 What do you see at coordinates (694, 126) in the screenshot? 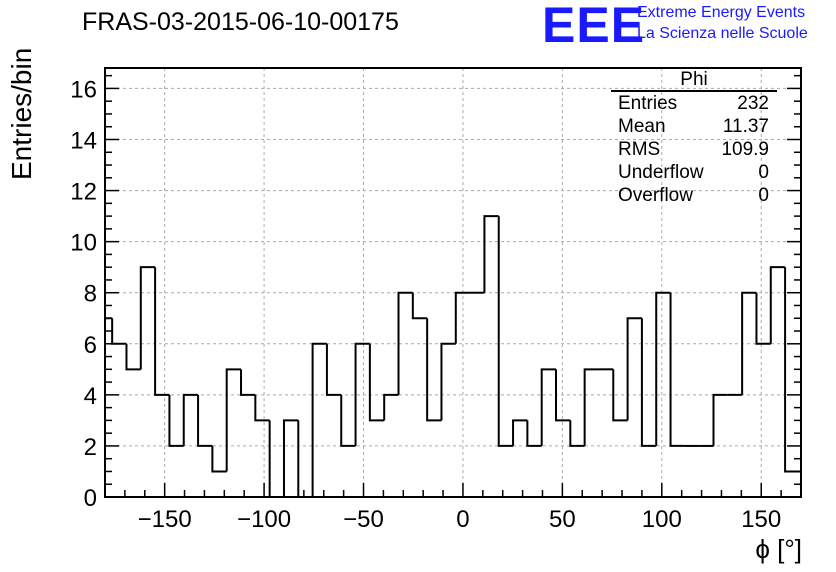
I see `stats-row-mean: Mean 11.37` at bounding box center [694, 126].